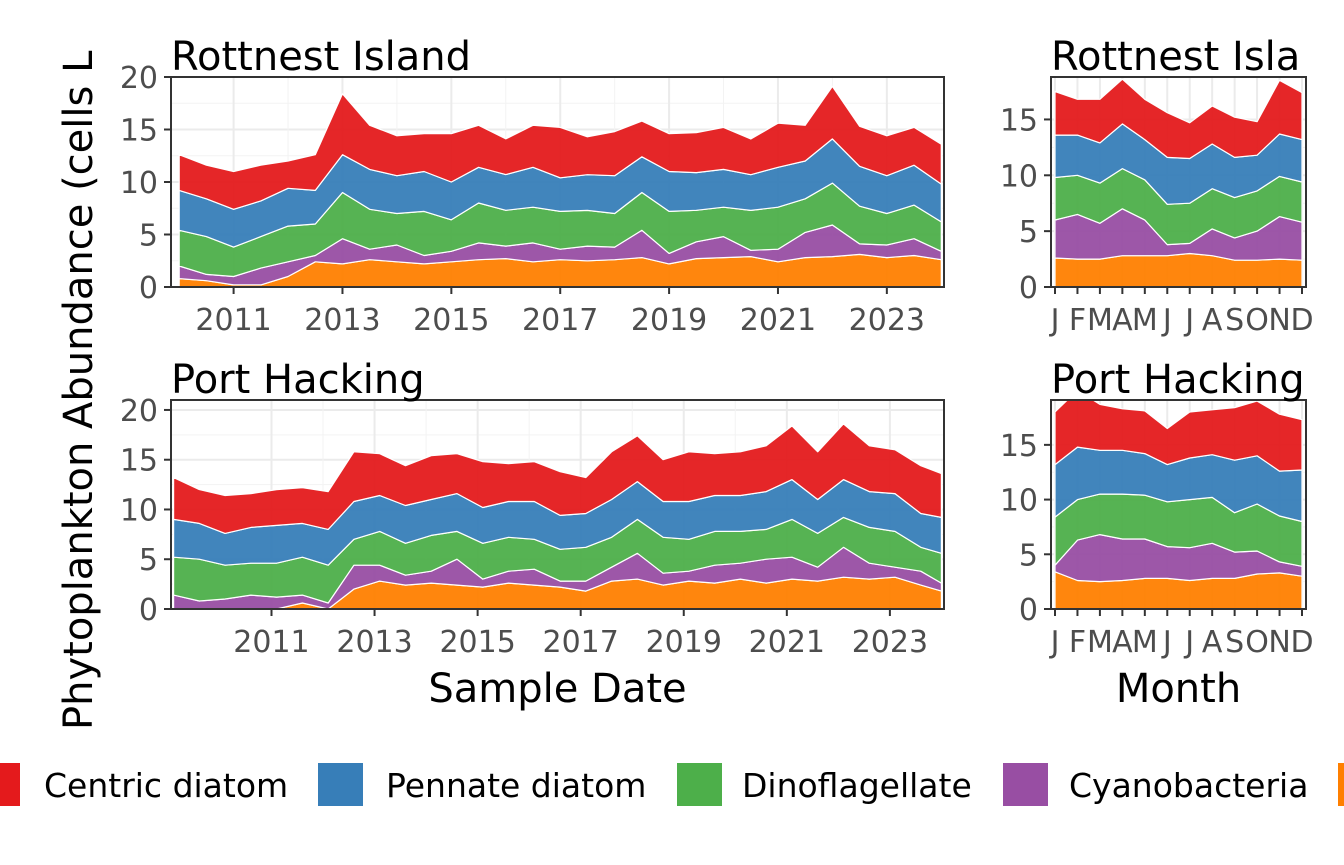  I want to click on x-axis-title: Sample Date, so click(557, 689).